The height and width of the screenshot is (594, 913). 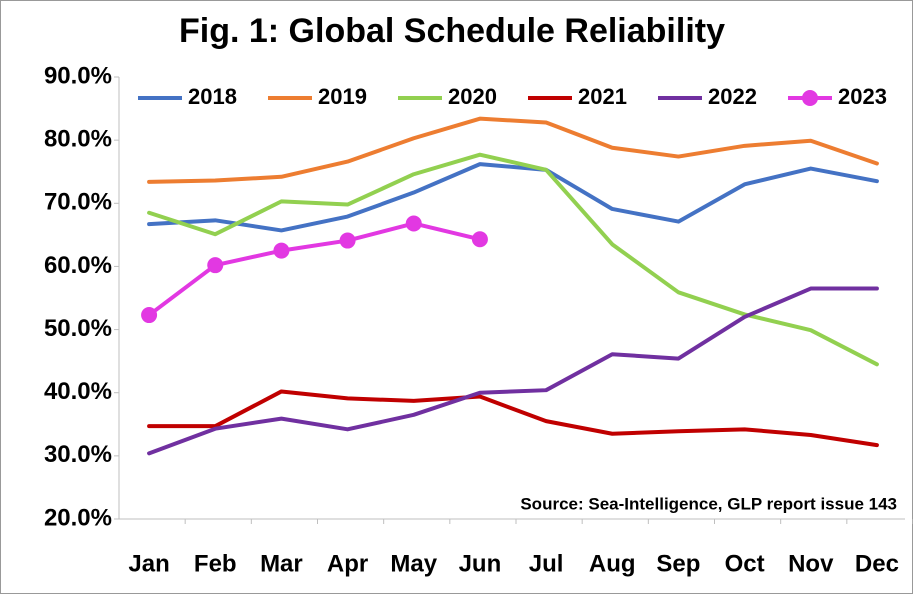 What do you see at coordinates (78, 265) in the screenshot?
I see `y-tick-label: 60.0%` at bounding box center [78, 265].